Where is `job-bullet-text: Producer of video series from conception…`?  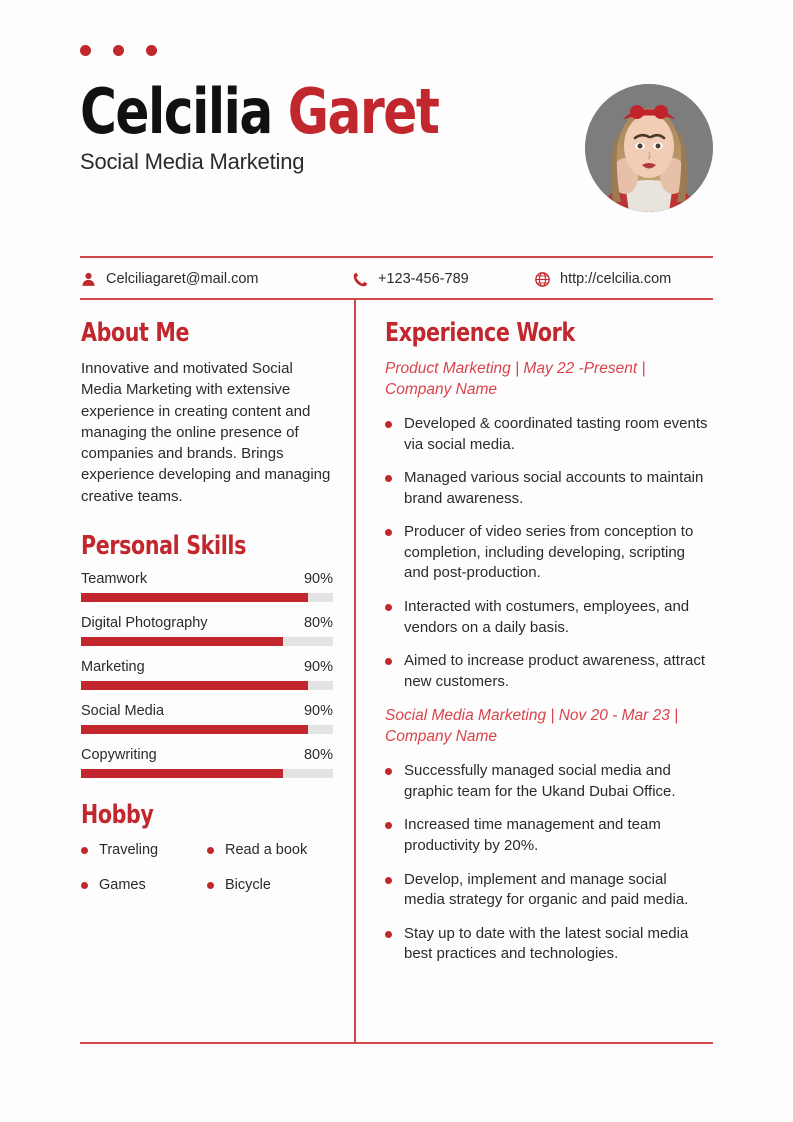
job-bullet-text: Producer of video series from conception… is located at coordinates (549, 552).